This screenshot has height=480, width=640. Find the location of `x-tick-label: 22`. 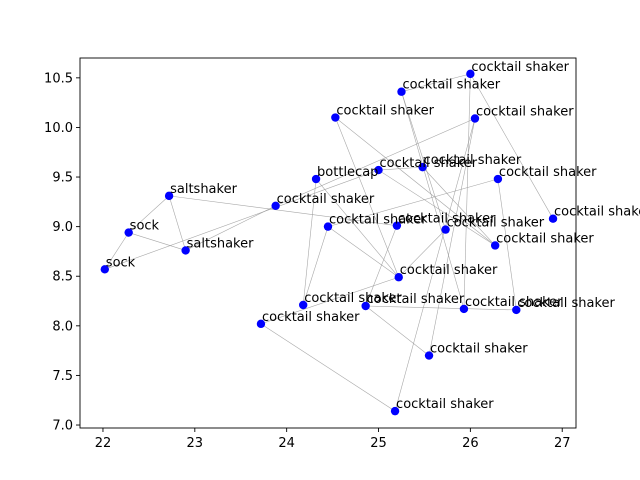

x-tick-label: 22 is located at coordinates (103, 443).